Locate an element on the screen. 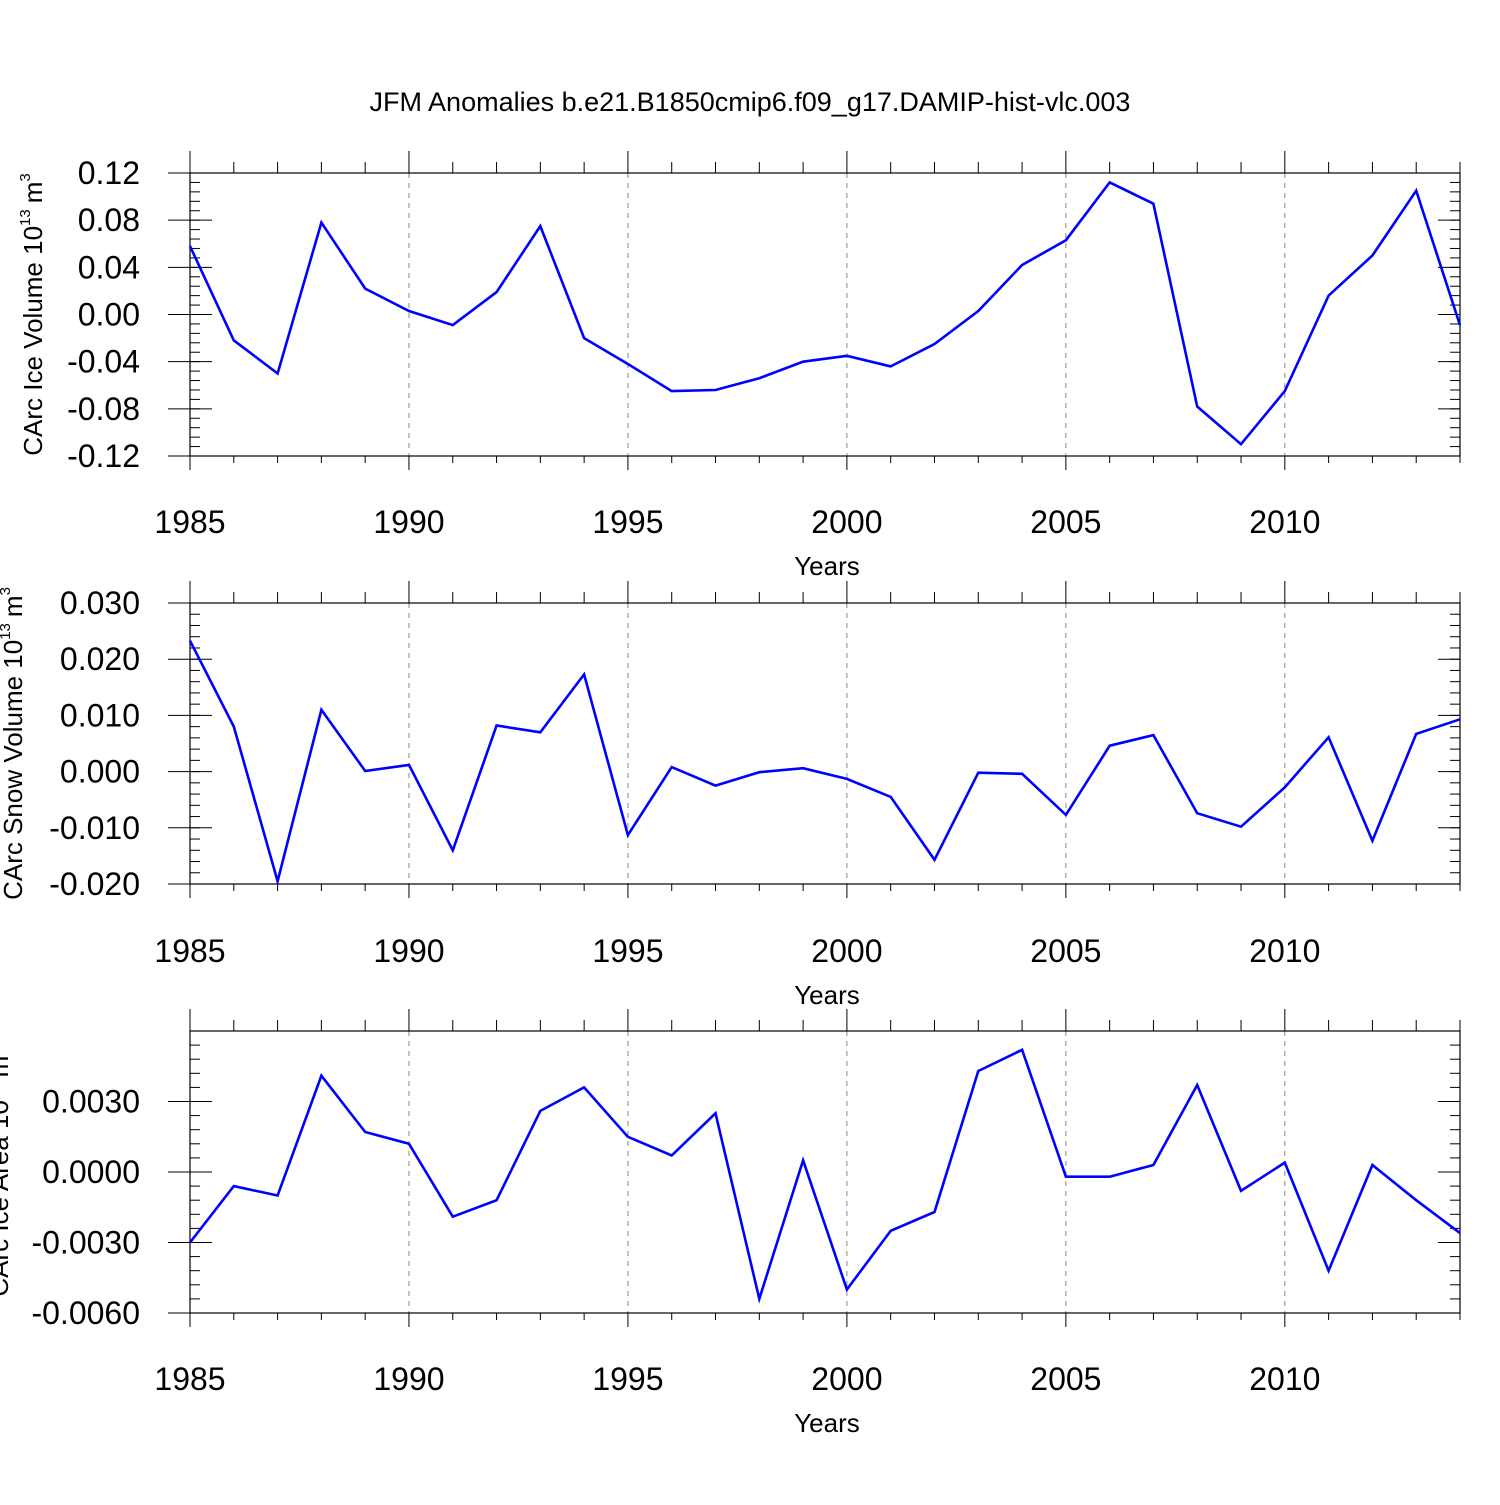 This screenshot has height=1505, width=1500. y-axis-title: CArc Ice Area 1013m2 is located at coordinates (7, 1171).